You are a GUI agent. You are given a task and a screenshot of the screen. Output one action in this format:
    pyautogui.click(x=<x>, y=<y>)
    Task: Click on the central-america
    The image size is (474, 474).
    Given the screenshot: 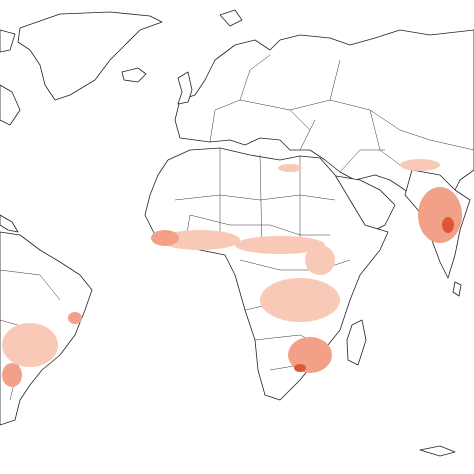 What is the action you would take?
    pyautogui.click(x=9, y=223)
    